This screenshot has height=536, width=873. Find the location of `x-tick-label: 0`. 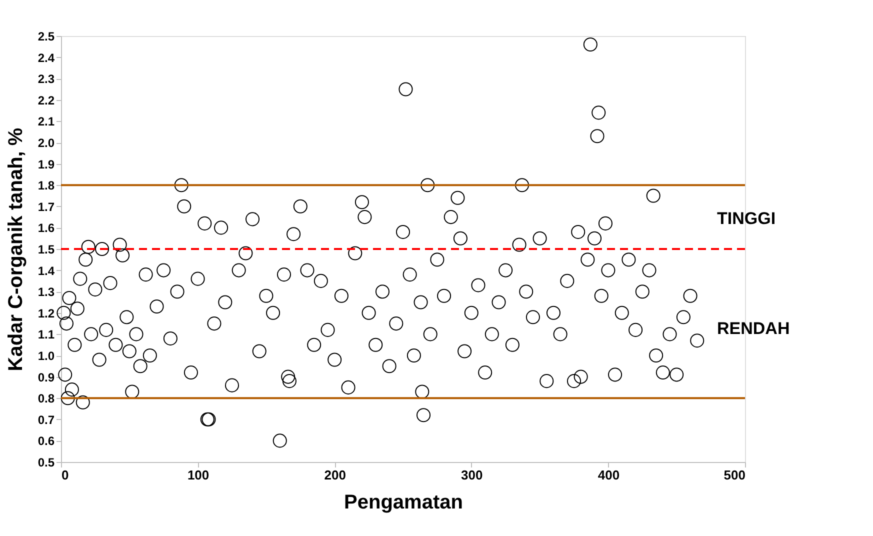

x-tick-label: 0 is located at coordinates (65, 475).